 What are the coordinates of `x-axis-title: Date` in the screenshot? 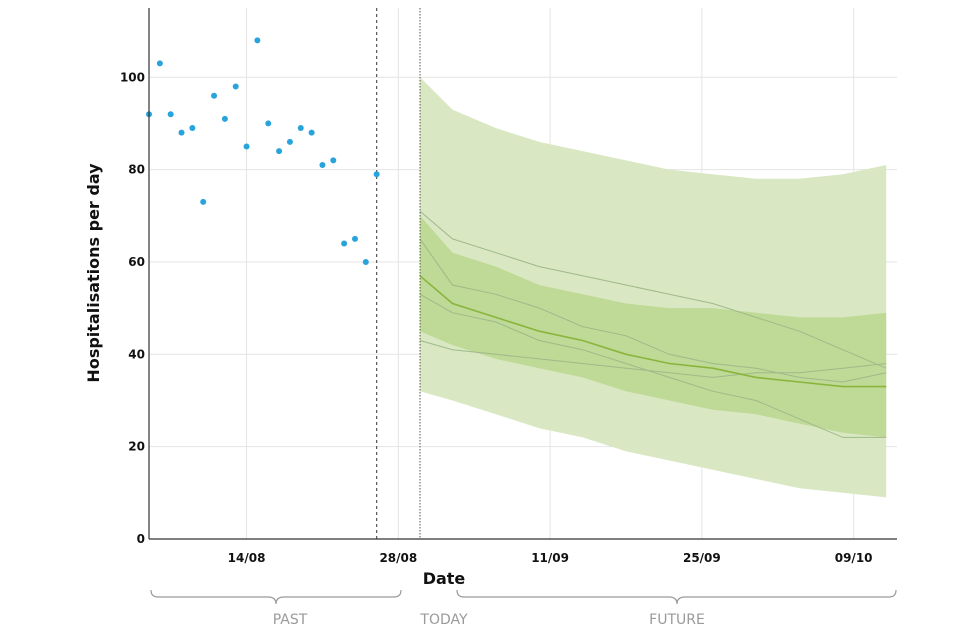 It's located at (444, 578).